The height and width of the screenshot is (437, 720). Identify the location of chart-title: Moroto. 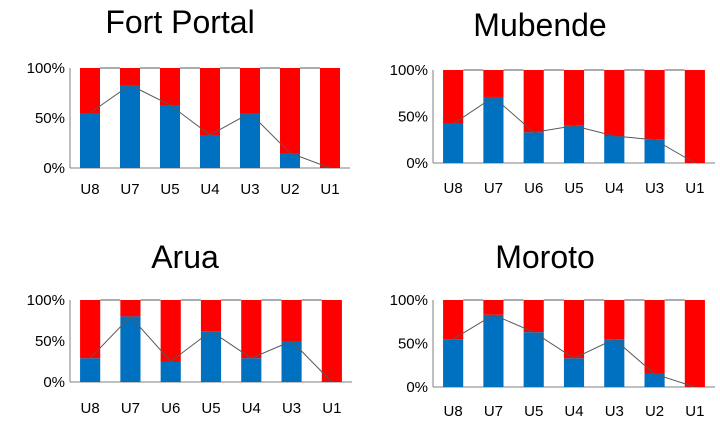
(545, 257).